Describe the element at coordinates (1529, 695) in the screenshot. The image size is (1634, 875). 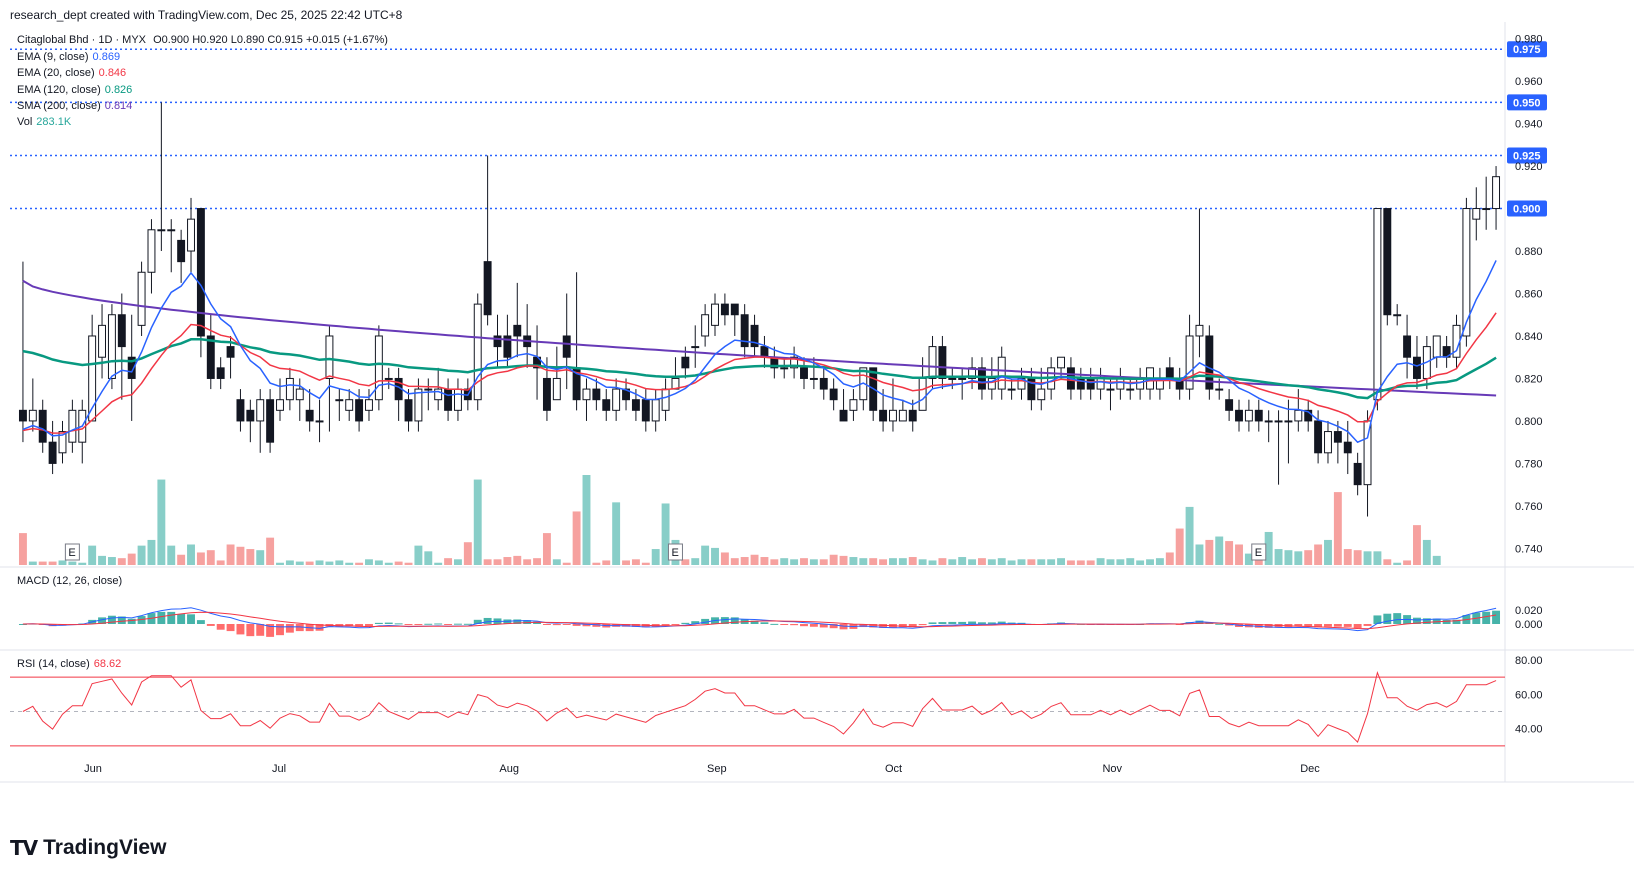
I see `rsi-tick-label: 60.00` at that location.